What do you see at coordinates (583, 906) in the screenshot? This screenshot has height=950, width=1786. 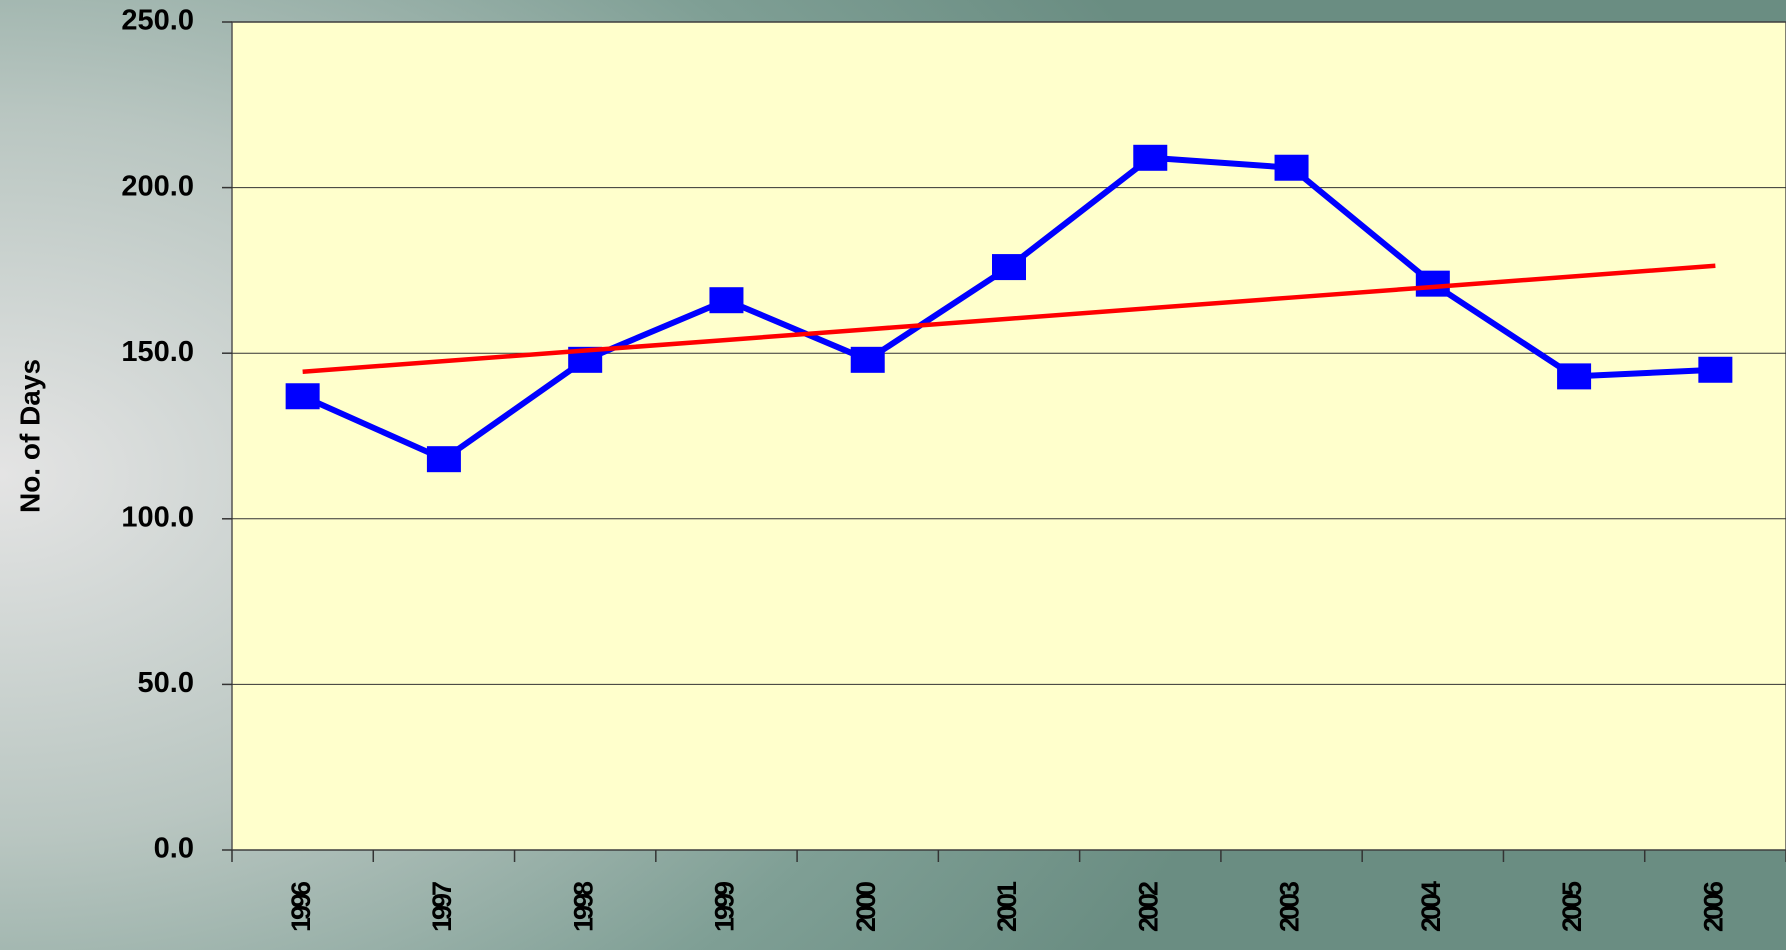 I see `x-tick-label: 1998` at bounding box center [583, 906].